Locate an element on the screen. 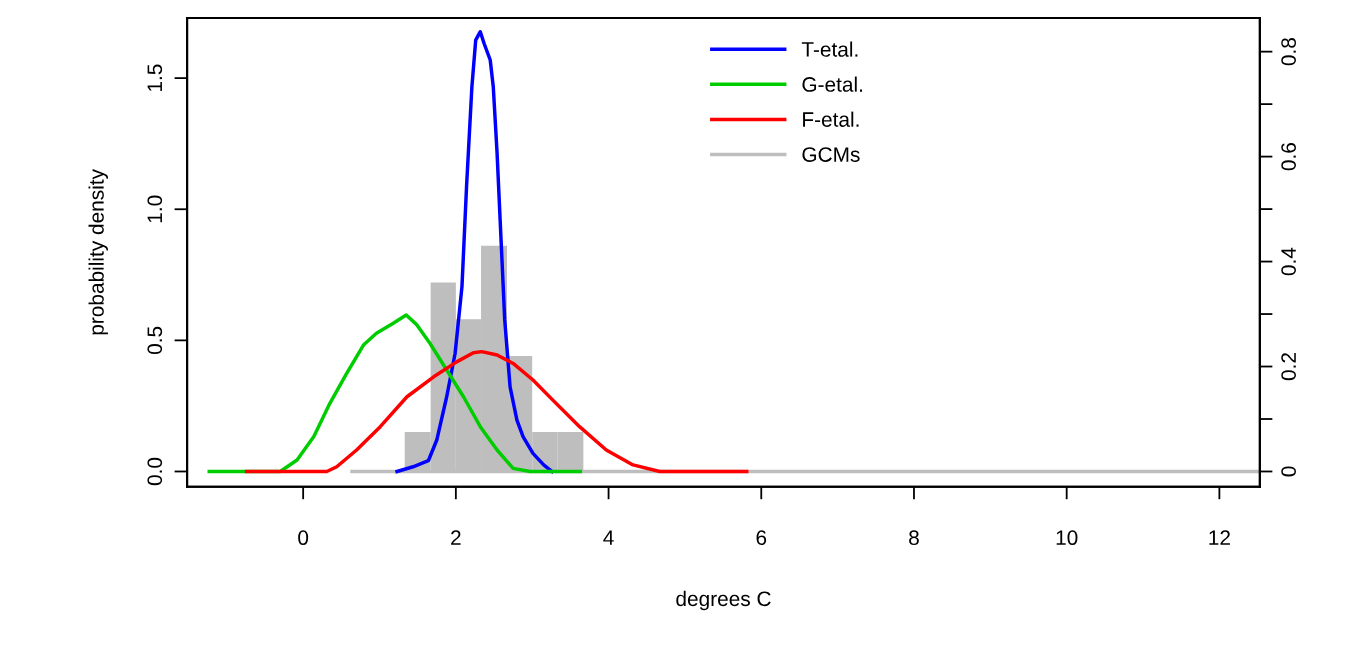 This screenshot has height=669, width=1346. legend-label: T-etal. is located at coordinates (829, 49).